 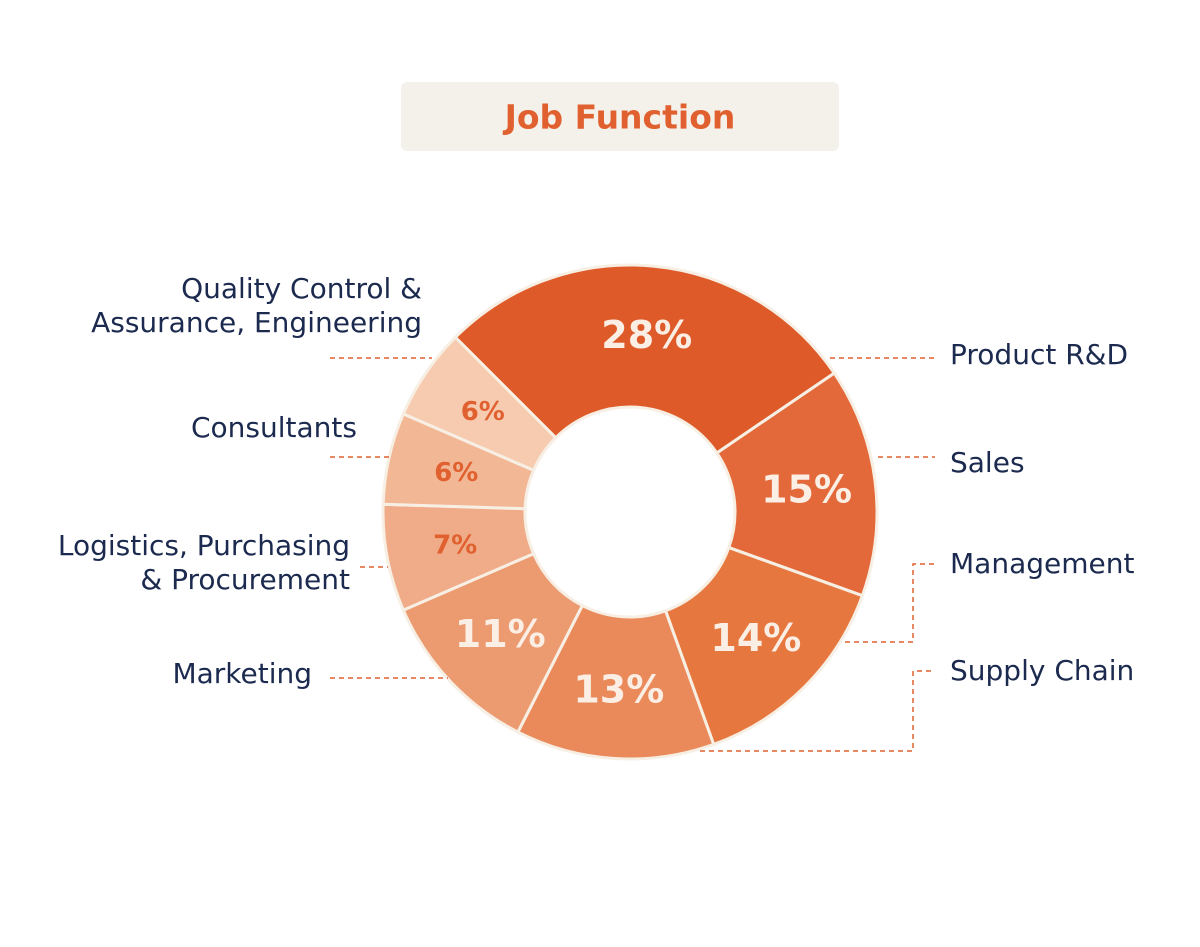 What do you see at coordinates (500, 634) in the screenshot?
I see `value-label: 11%` at bounding box center [500, 634].